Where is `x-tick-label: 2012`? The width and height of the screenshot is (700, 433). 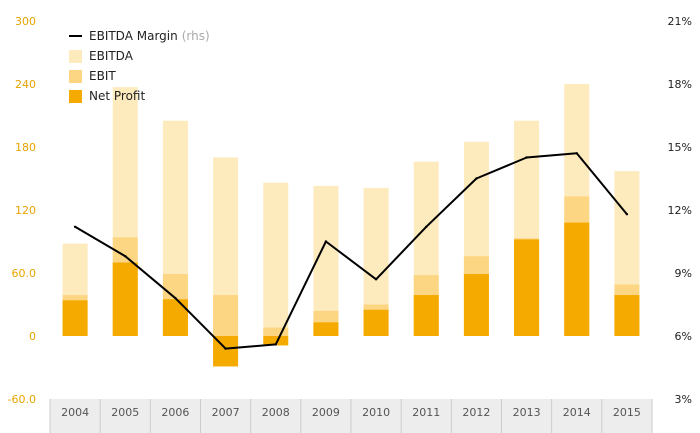 x-tick-label: 2012 is located at coordinates (476, 412).